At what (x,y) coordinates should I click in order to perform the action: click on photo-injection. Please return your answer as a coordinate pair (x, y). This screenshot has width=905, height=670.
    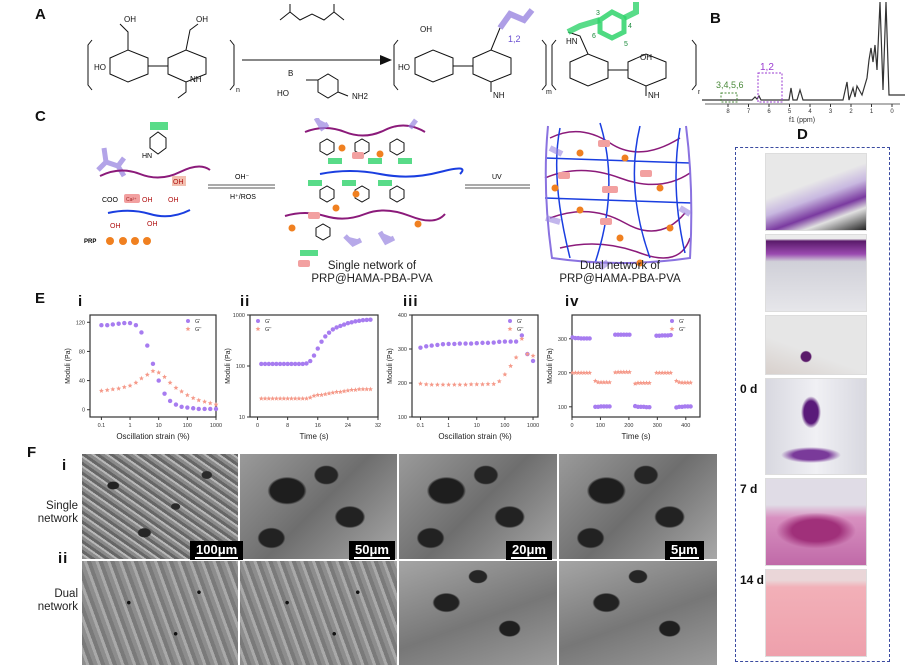
    Looking at the image, I should click on (816, 345).